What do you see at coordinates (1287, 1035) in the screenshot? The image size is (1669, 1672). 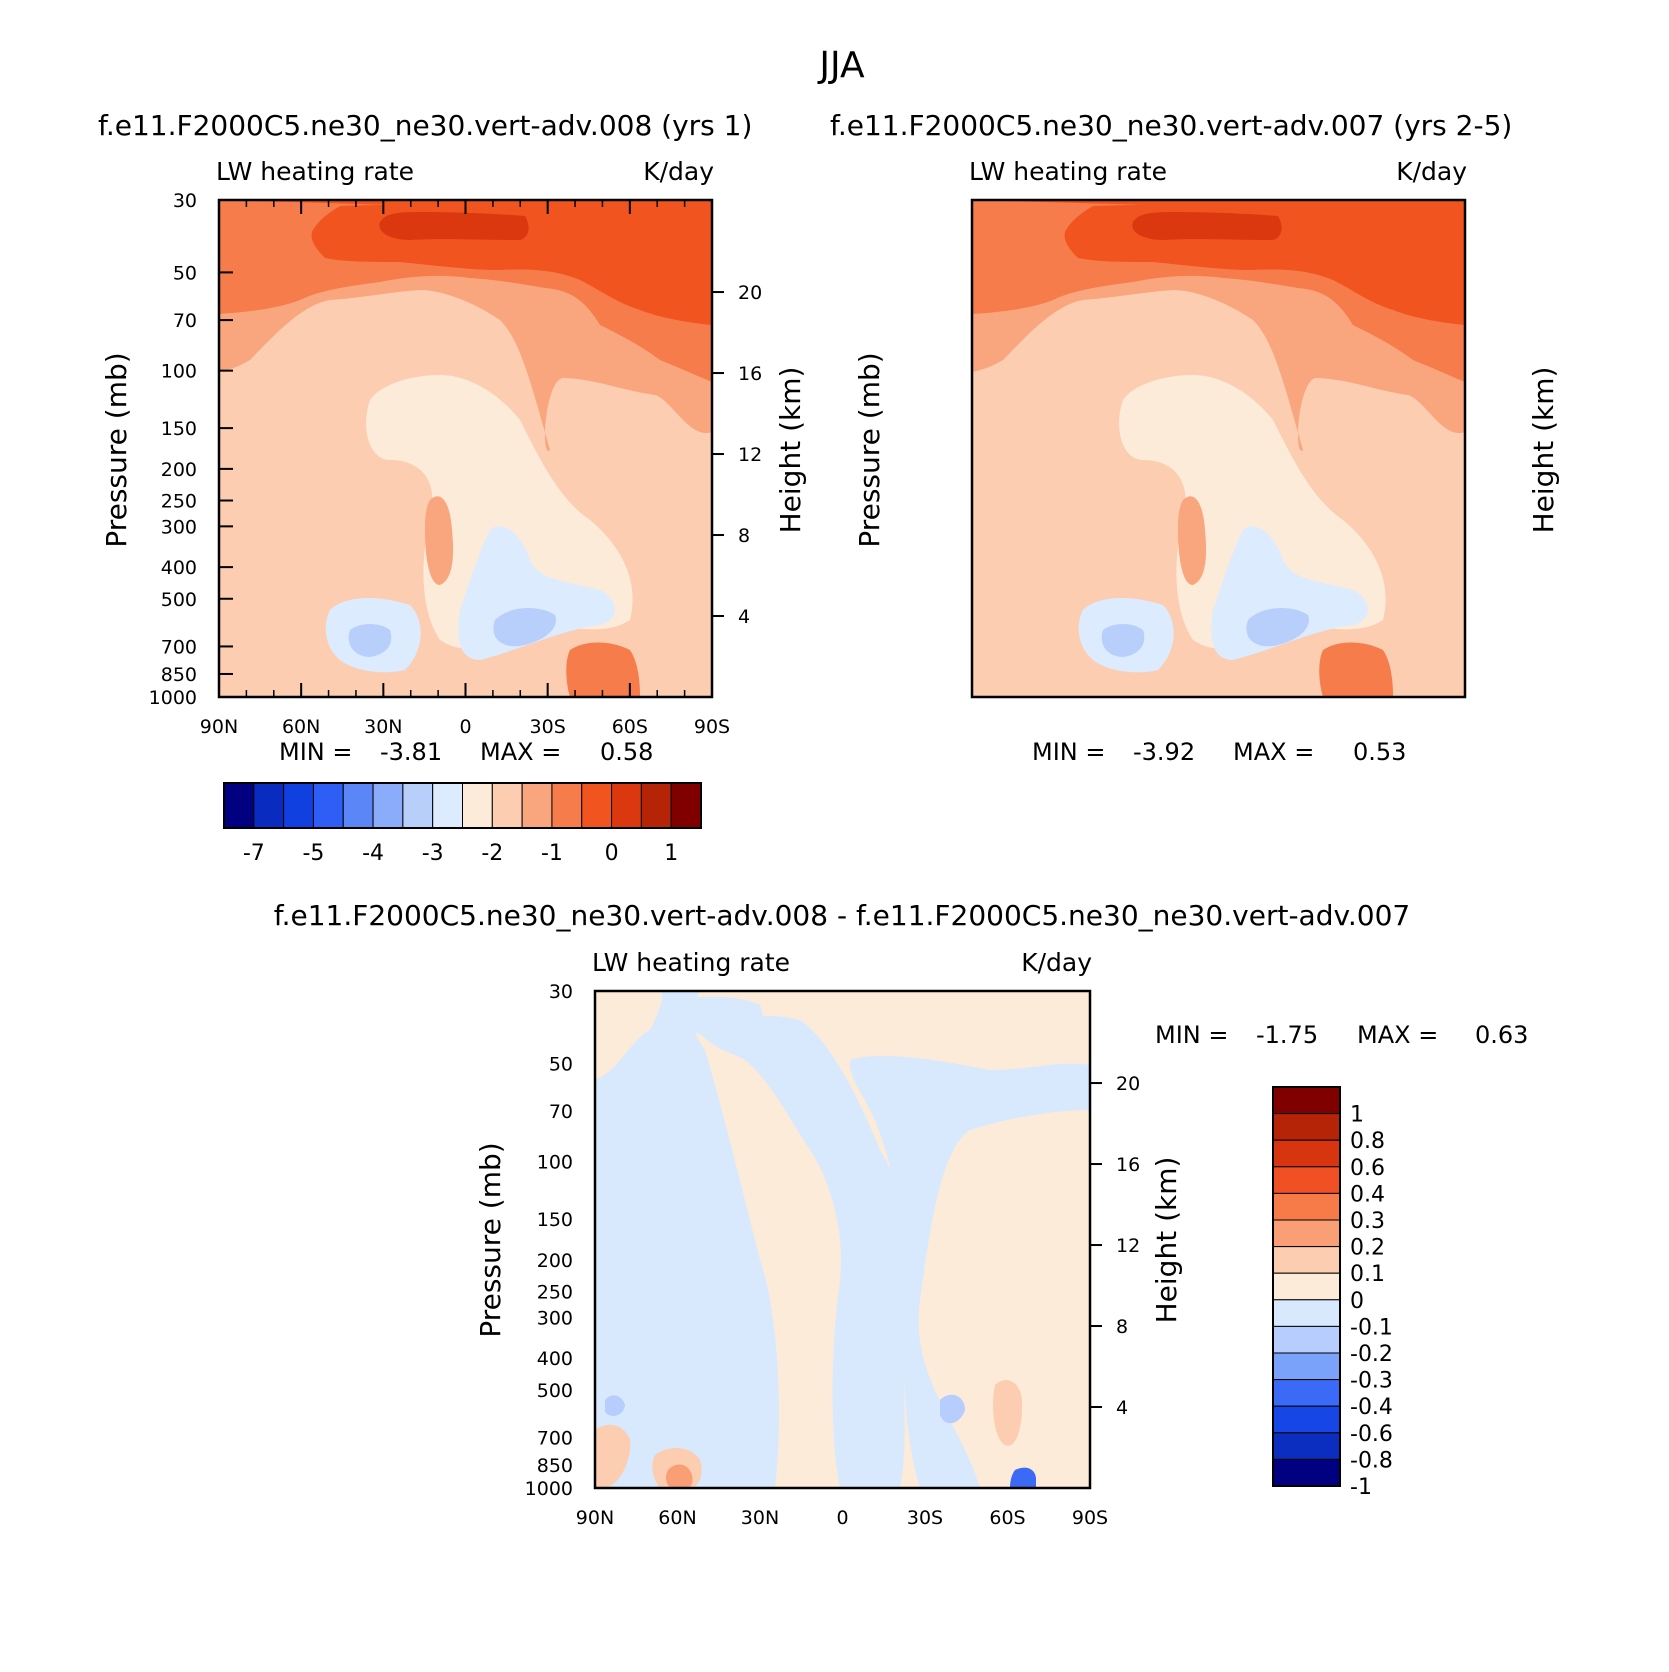 I see `min-value: -1.75` at bounding box center [1287, 1035].